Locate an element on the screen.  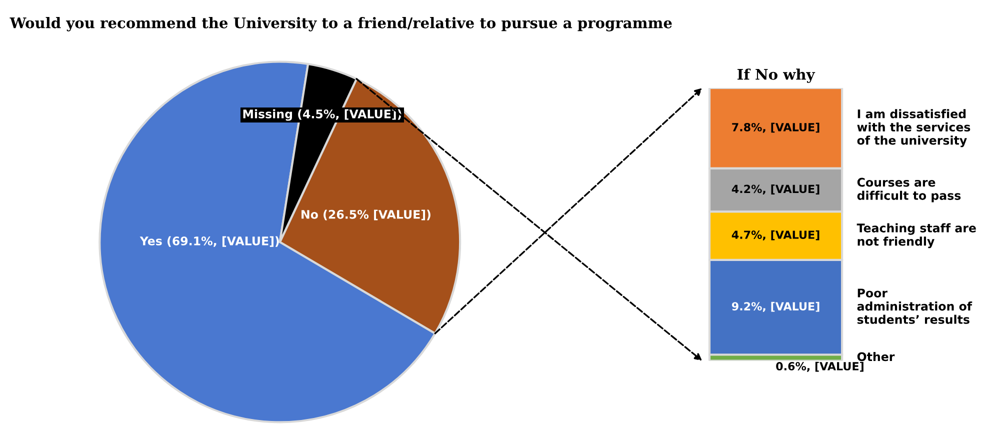
series-label: Courses are difficult to pass is located at coordinates (909, 190).